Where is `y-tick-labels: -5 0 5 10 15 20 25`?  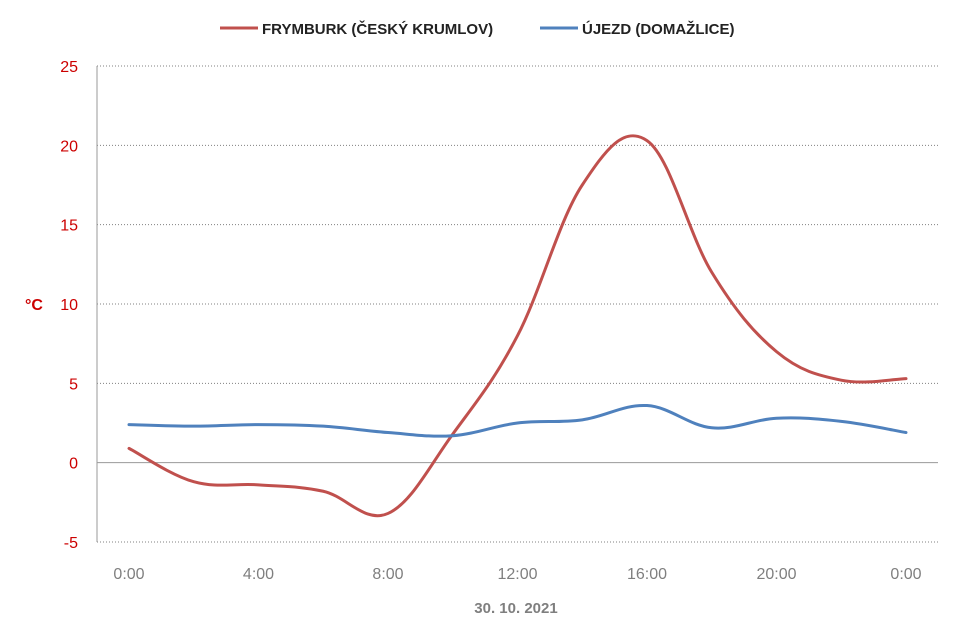
y-tick-labels: -5 0 5 10 15 20 25 is located at coordinates (69, 305).